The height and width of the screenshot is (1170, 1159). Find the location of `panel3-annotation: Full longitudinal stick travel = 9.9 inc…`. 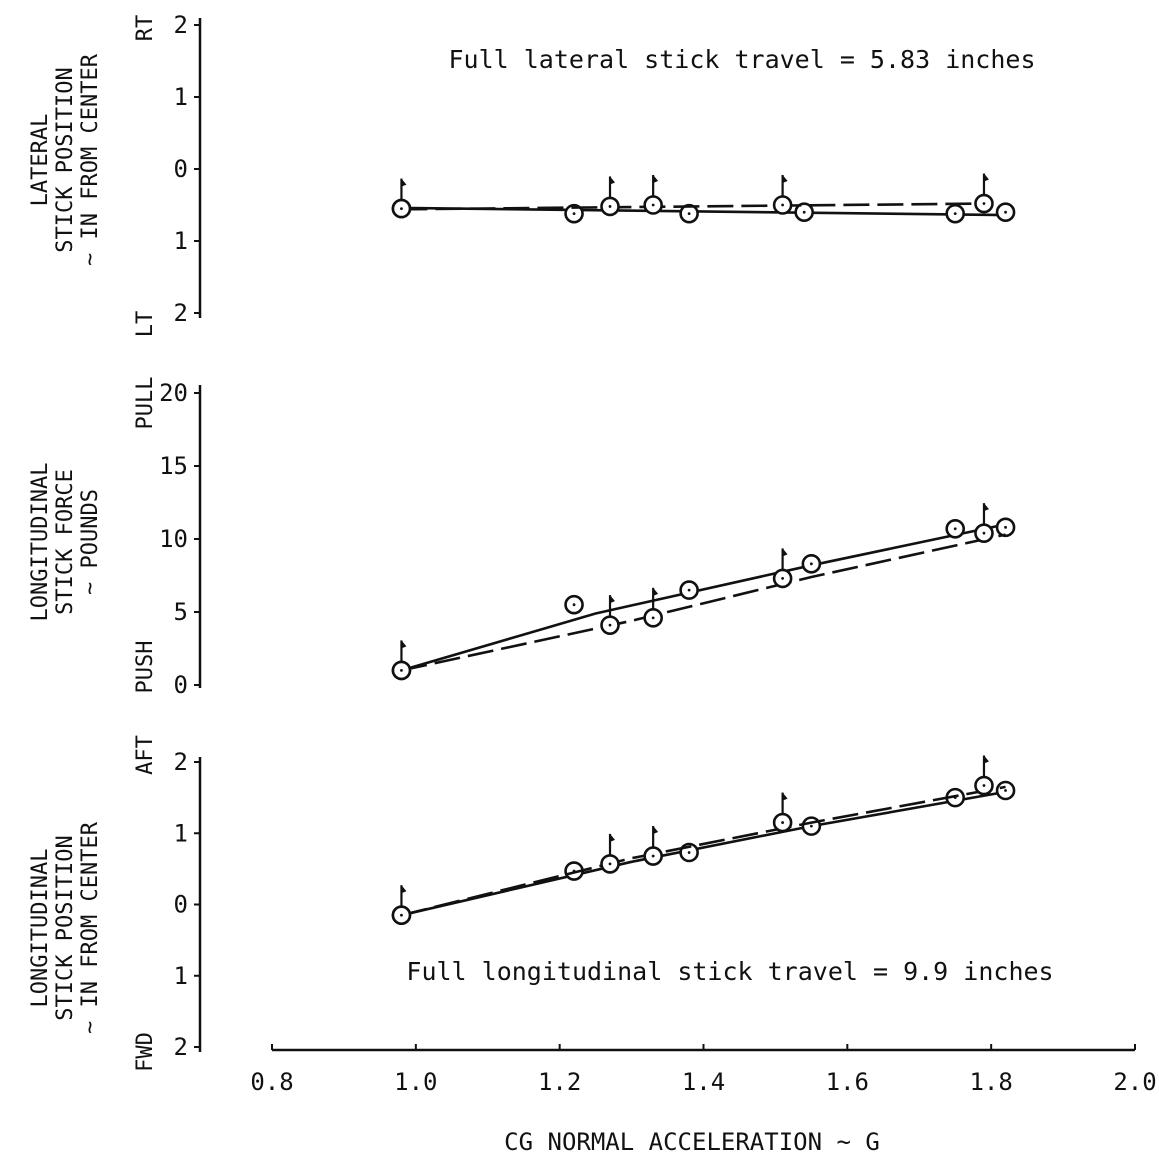

panel3-annotation: Full longitudinal stick travel = 9.9 inc… is located at coordinates (729, 971).